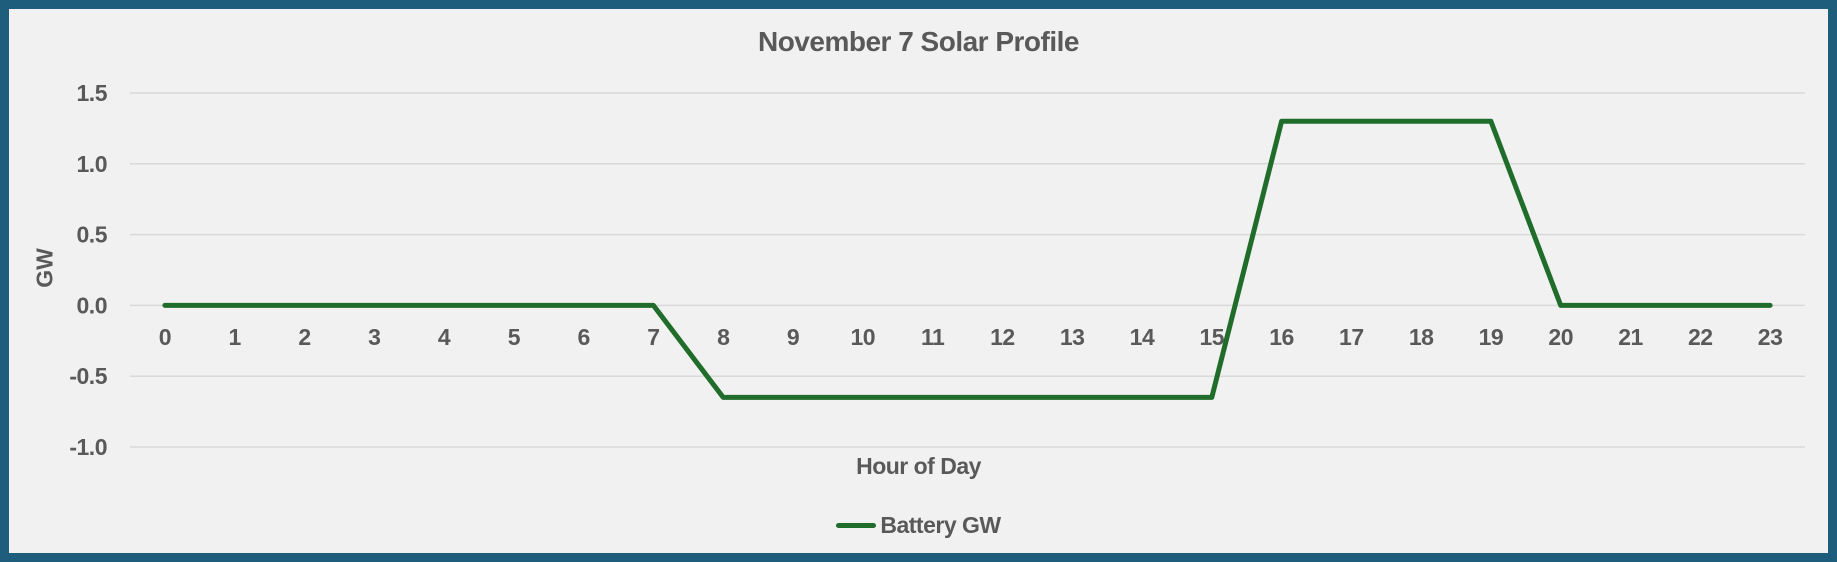 This screenshot has width=1837, height=562. What do you see at coordinates (374, 337) in the screenshot?
I see `x-tick-label: 3` at bounding box center [374, 337].